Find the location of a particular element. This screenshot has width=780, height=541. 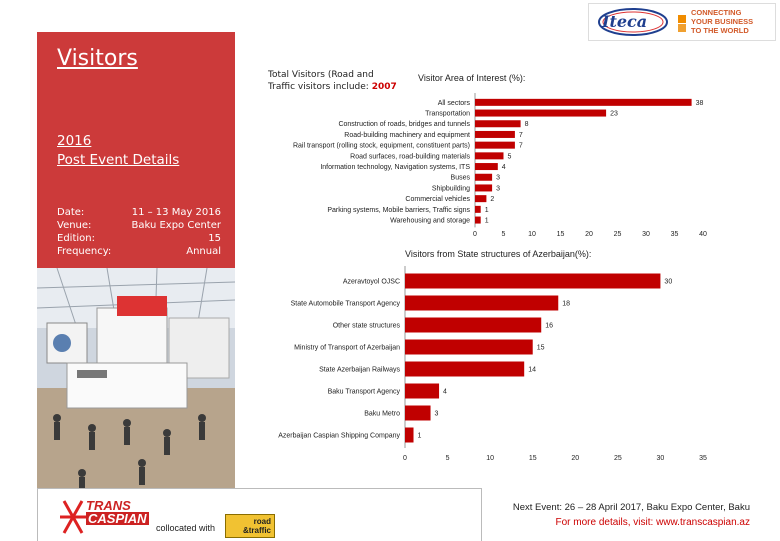

post-event-year: 2016 is located at coordinates (74, 141).